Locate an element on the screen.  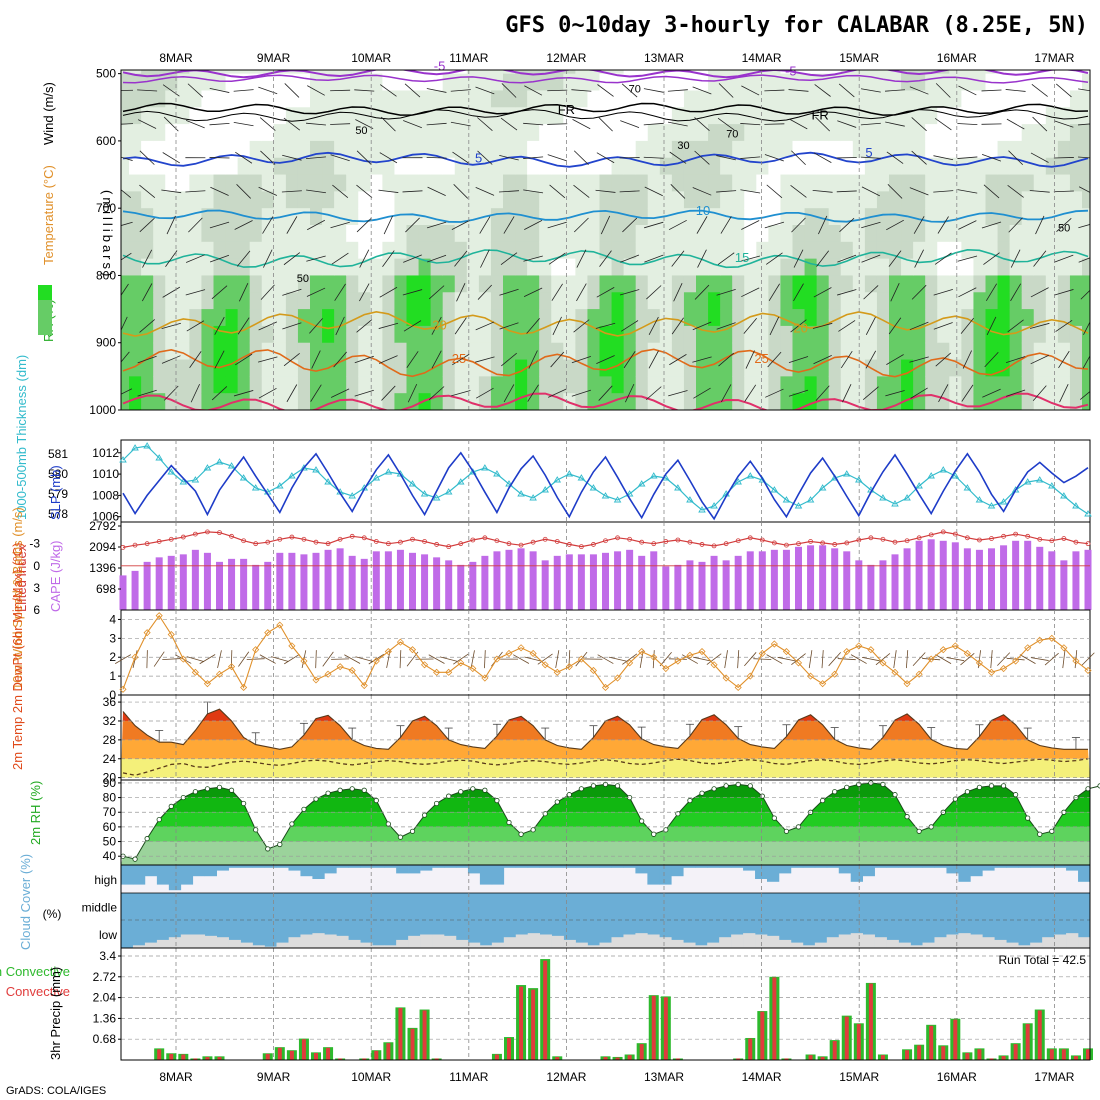
rh-contour-label: 70 is located at coordinates (732, 135).